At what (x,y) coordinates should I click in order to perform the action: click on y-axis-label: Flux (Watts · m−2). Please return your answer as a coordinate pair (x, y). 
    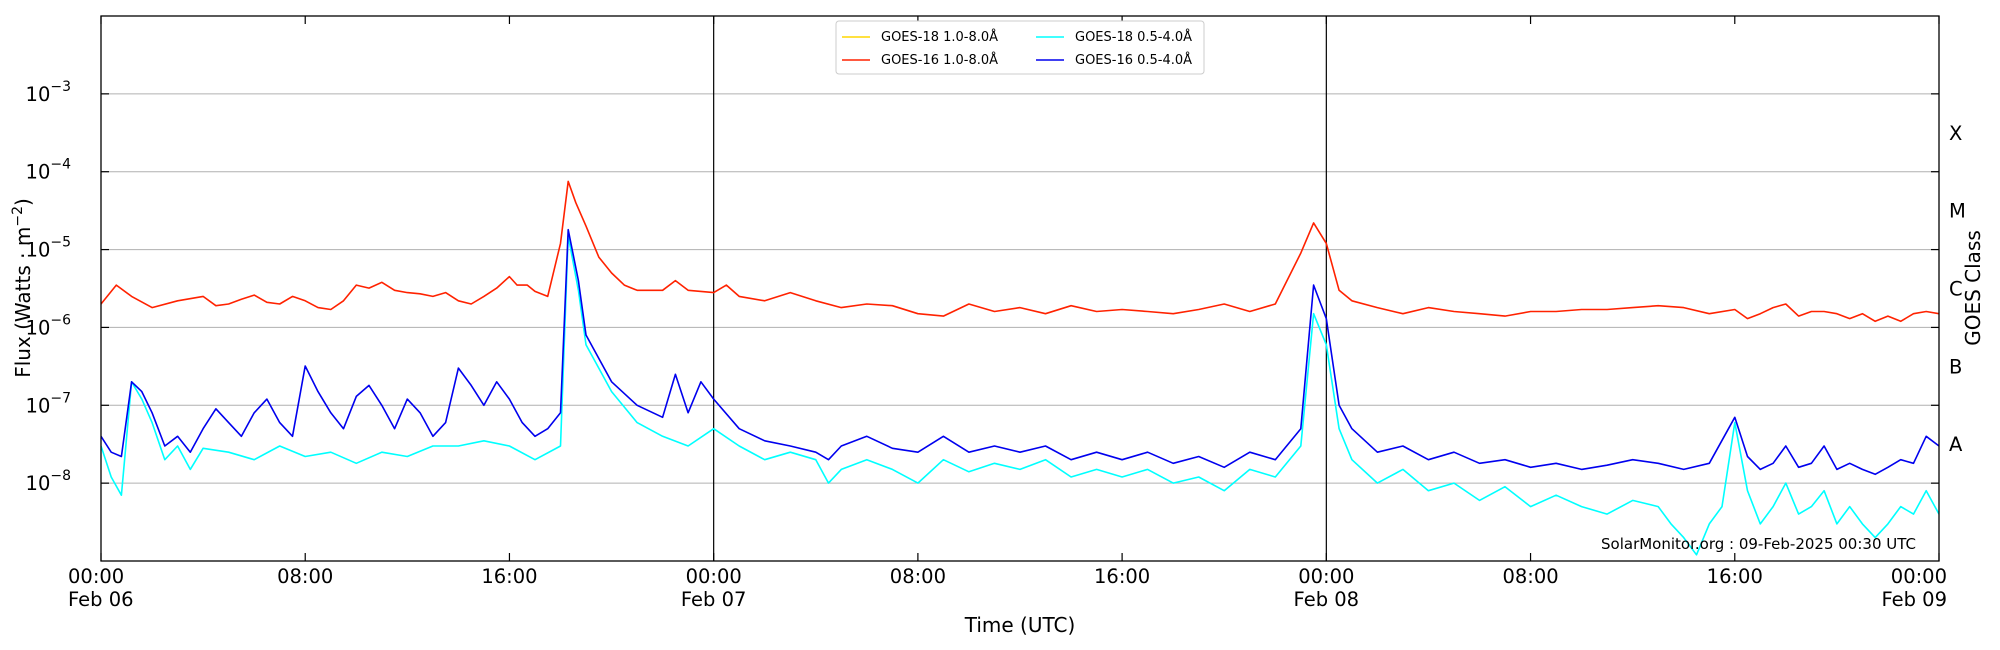
    Looking at the image, I should click on (22, 288).